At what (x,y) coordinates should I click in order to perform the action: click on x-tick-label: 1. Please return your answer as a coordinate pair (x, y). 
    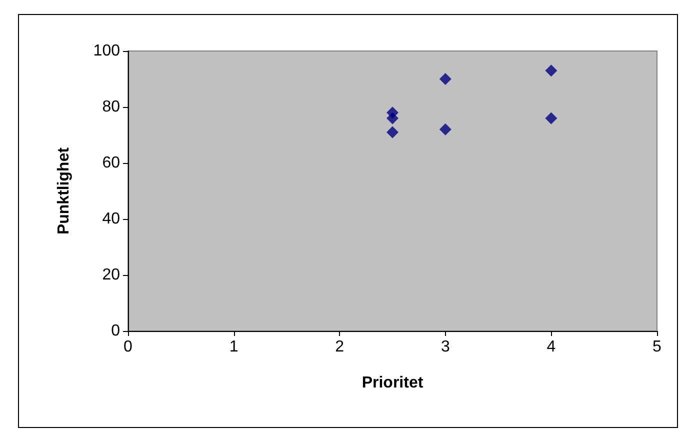
    Looking at the image, I should click on (233, 347).